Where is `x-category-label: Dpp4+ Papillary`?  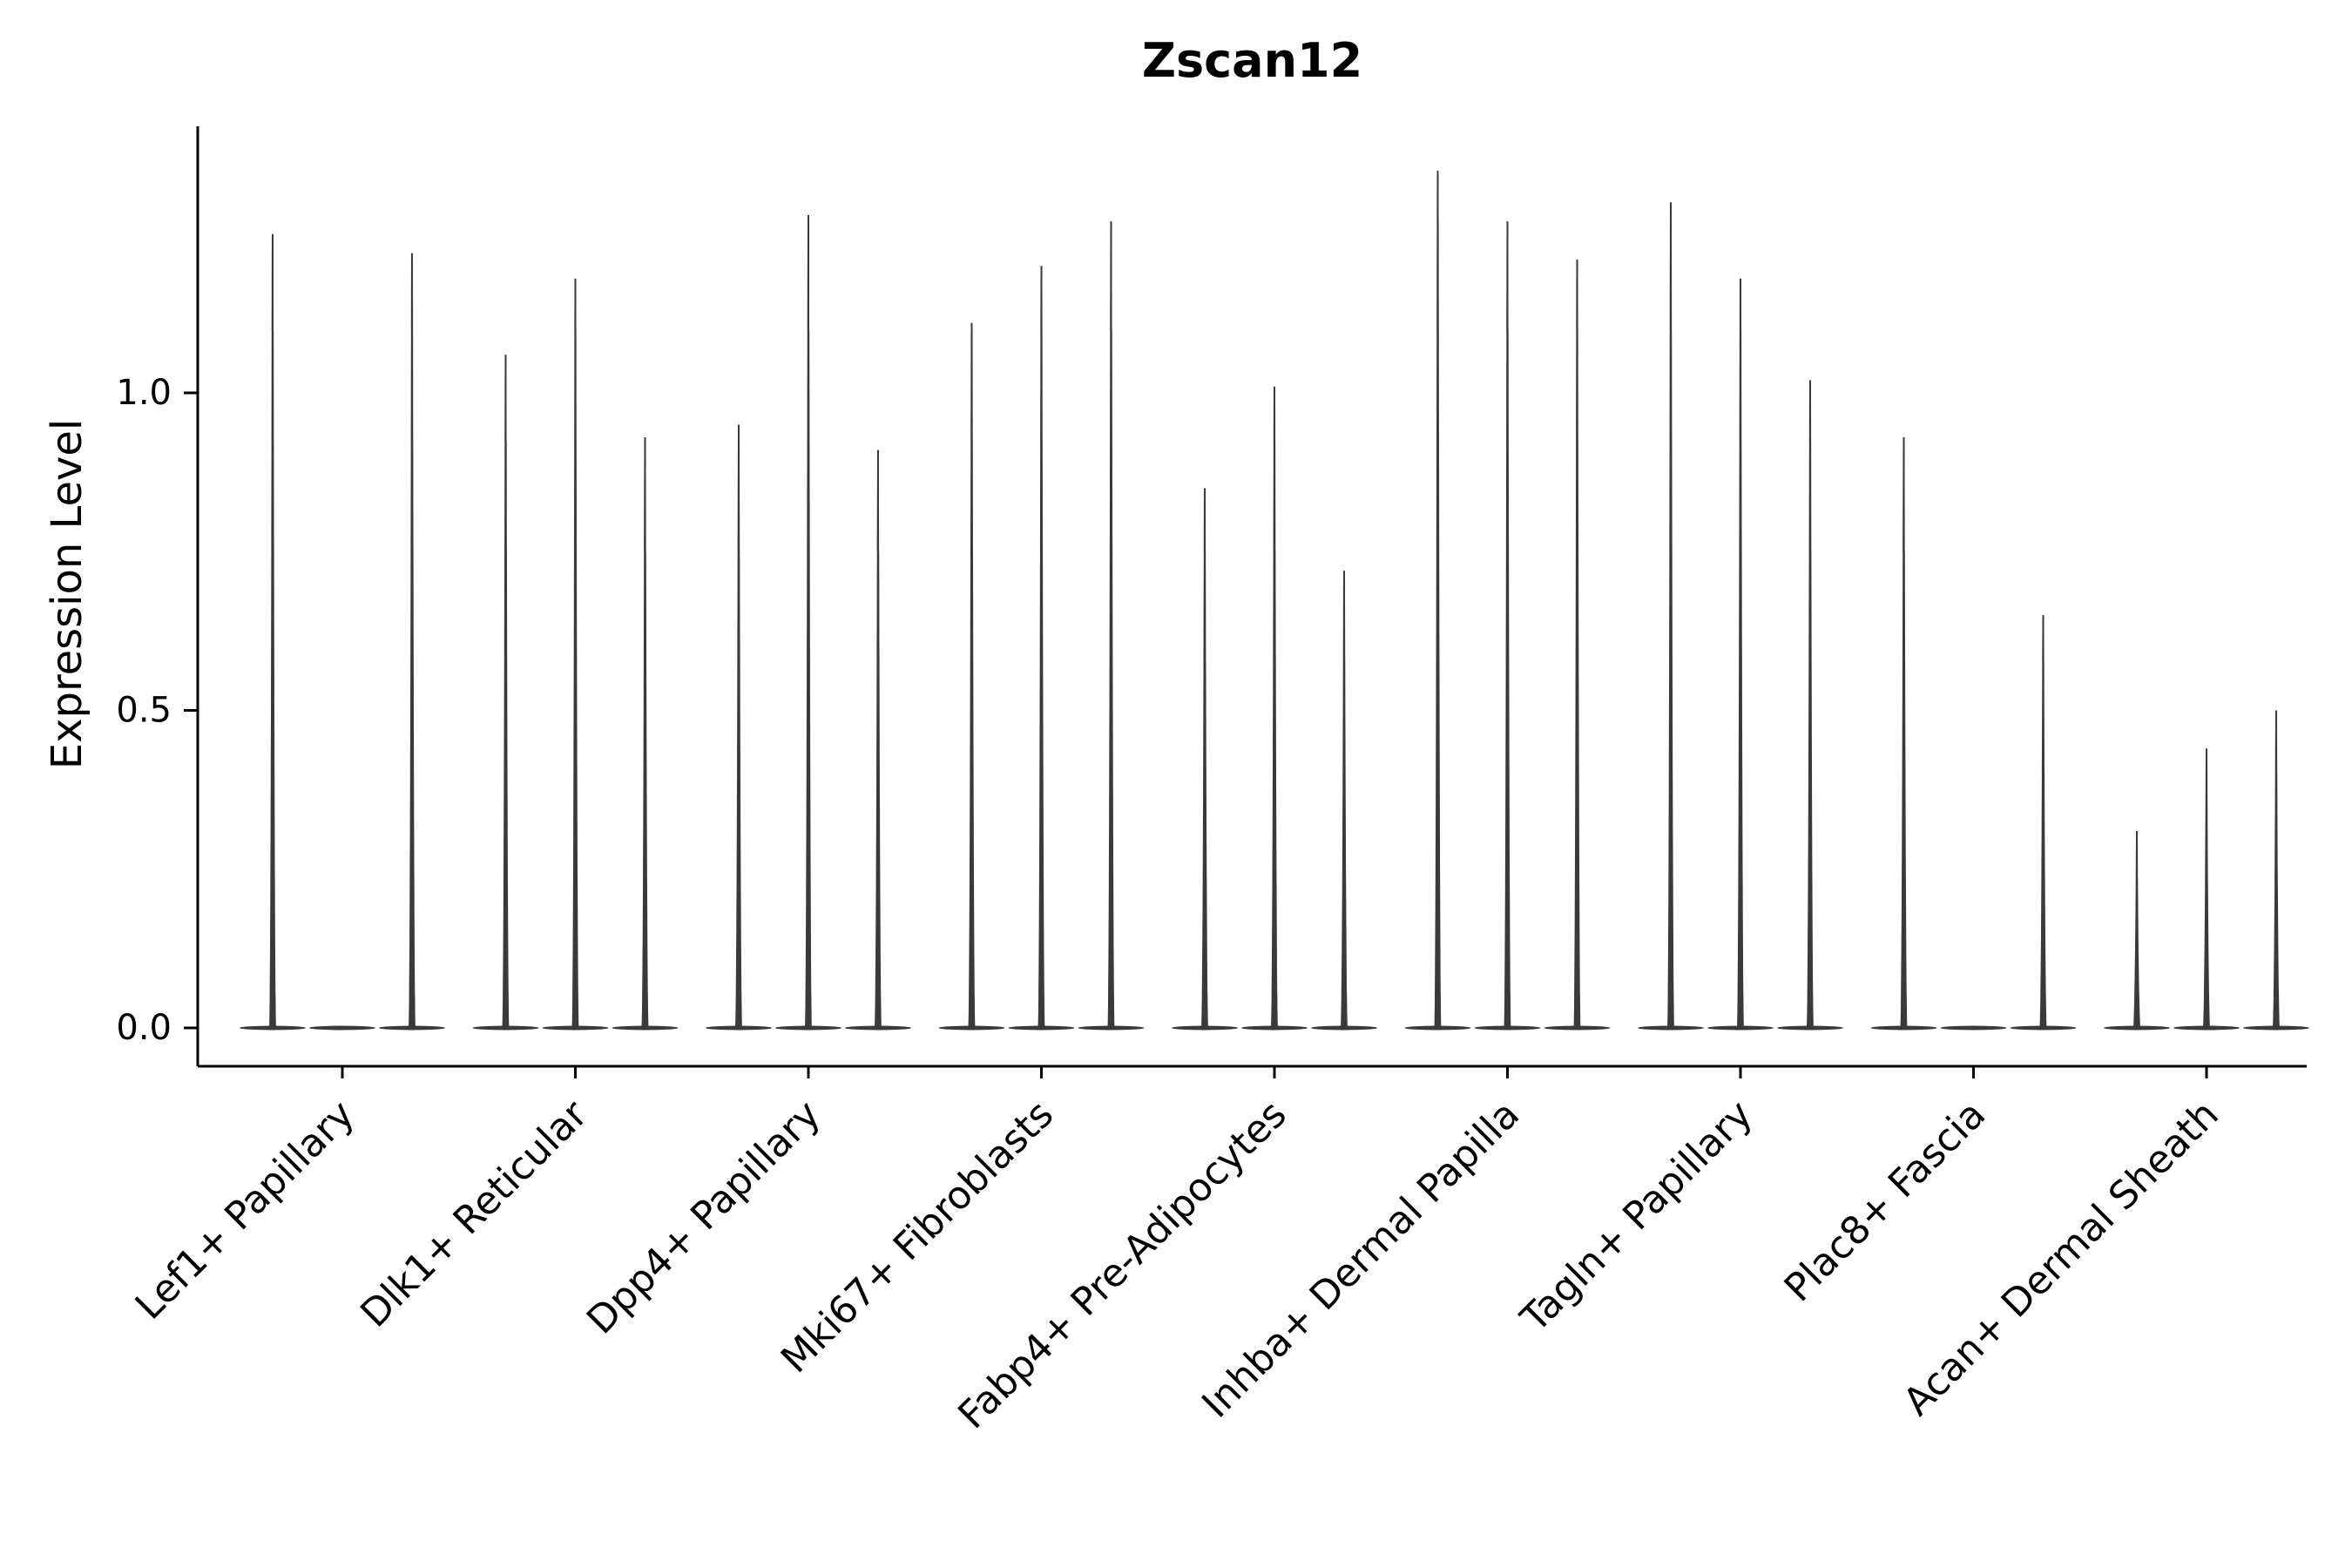
x-category-label: Dpp4+ Papillary is located at coordinates (703, 1217).